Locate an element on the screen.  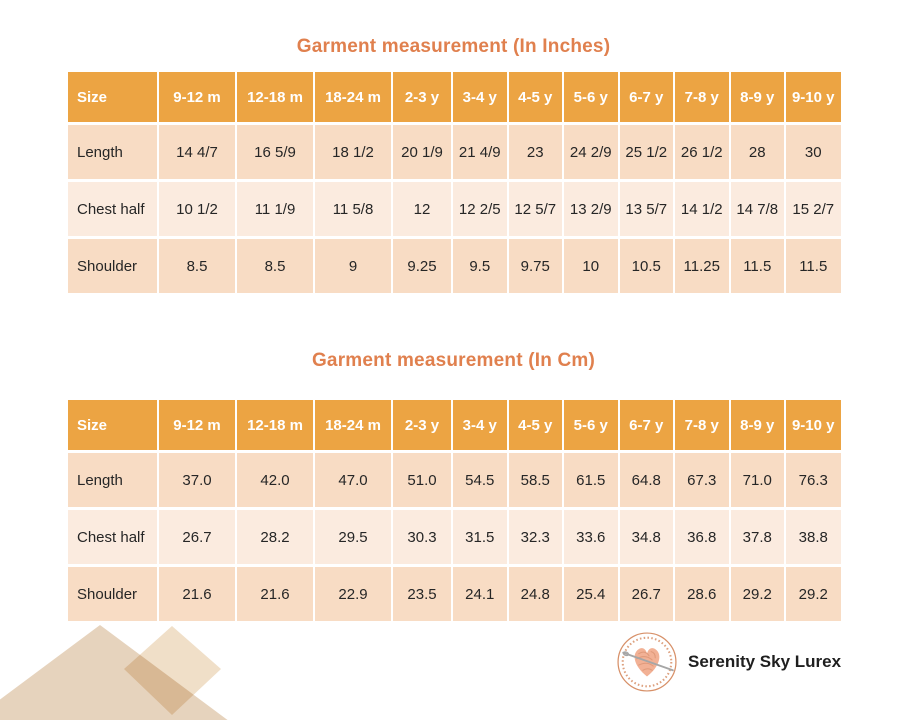
decorative-diamonds is located at coordinates (114, 672).